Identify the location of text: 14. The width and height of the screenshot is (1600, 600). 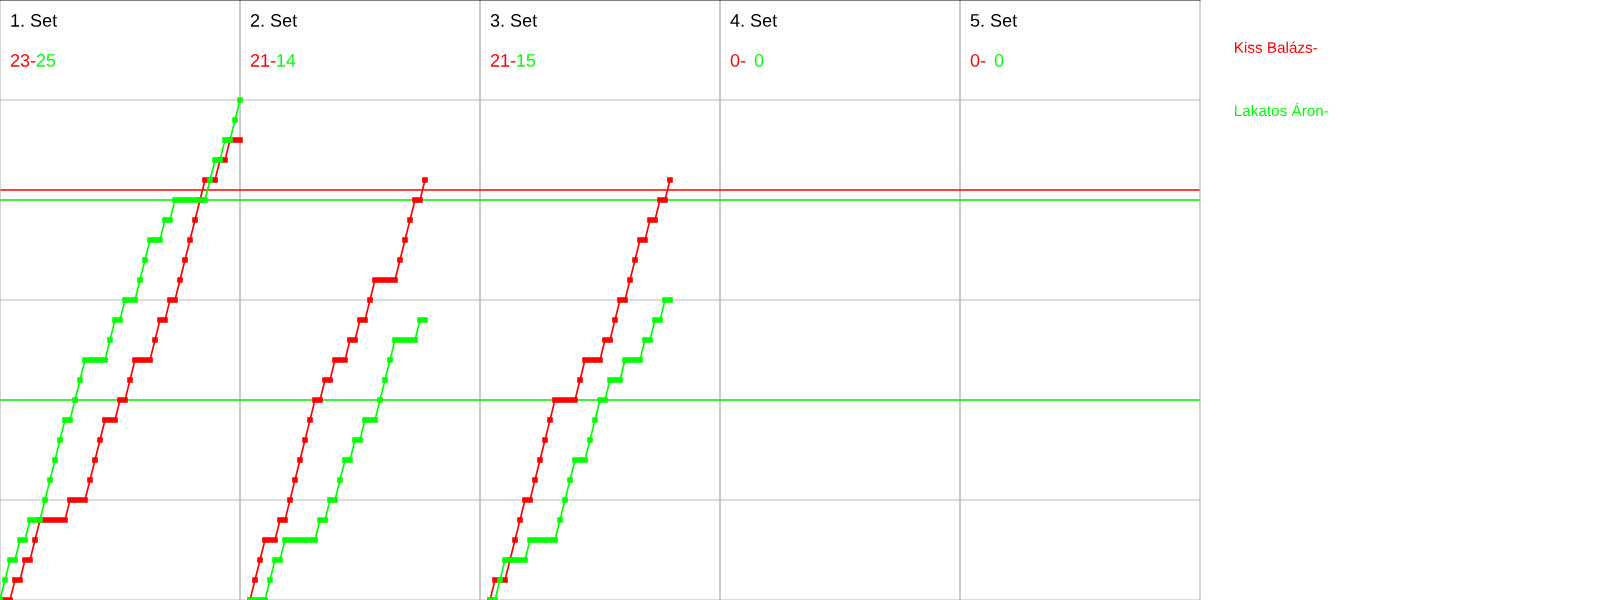
(286, 60).